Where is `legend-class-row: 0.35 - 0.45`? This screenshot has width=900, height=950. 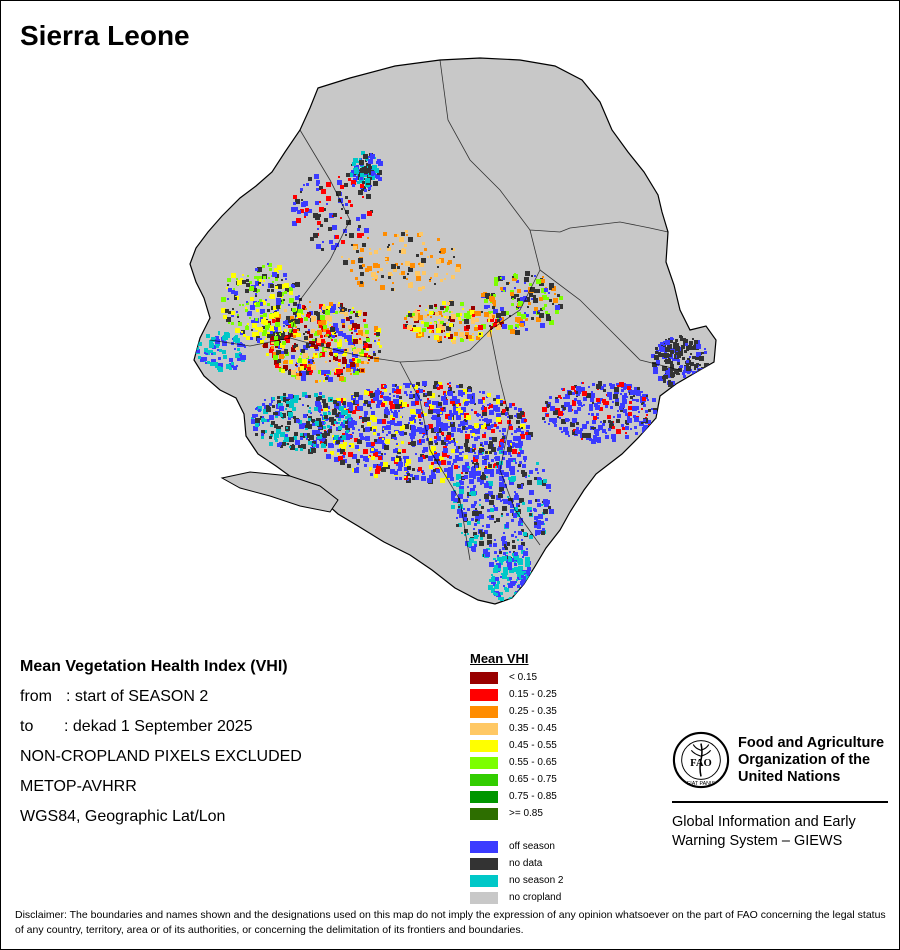 legend-class-row: 0.35 - 0.45 is located at coordinates (550, 729).